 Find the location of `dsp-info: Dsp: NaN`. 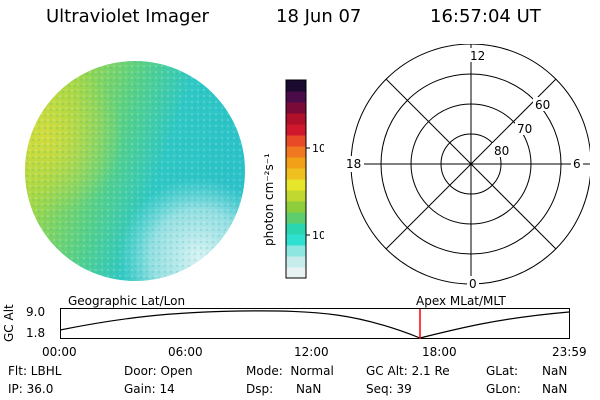

dsp-info: Dsp: NaN is located at coordinates (284, 389).